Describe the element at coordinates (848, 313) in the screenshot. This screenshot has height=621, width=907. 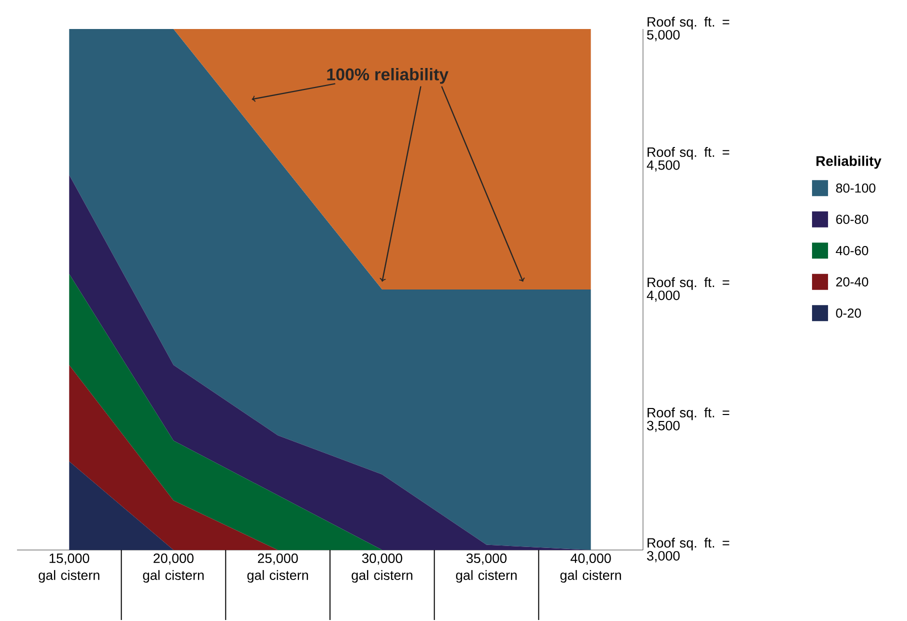
I see `legend-label: 0-20` at that location.